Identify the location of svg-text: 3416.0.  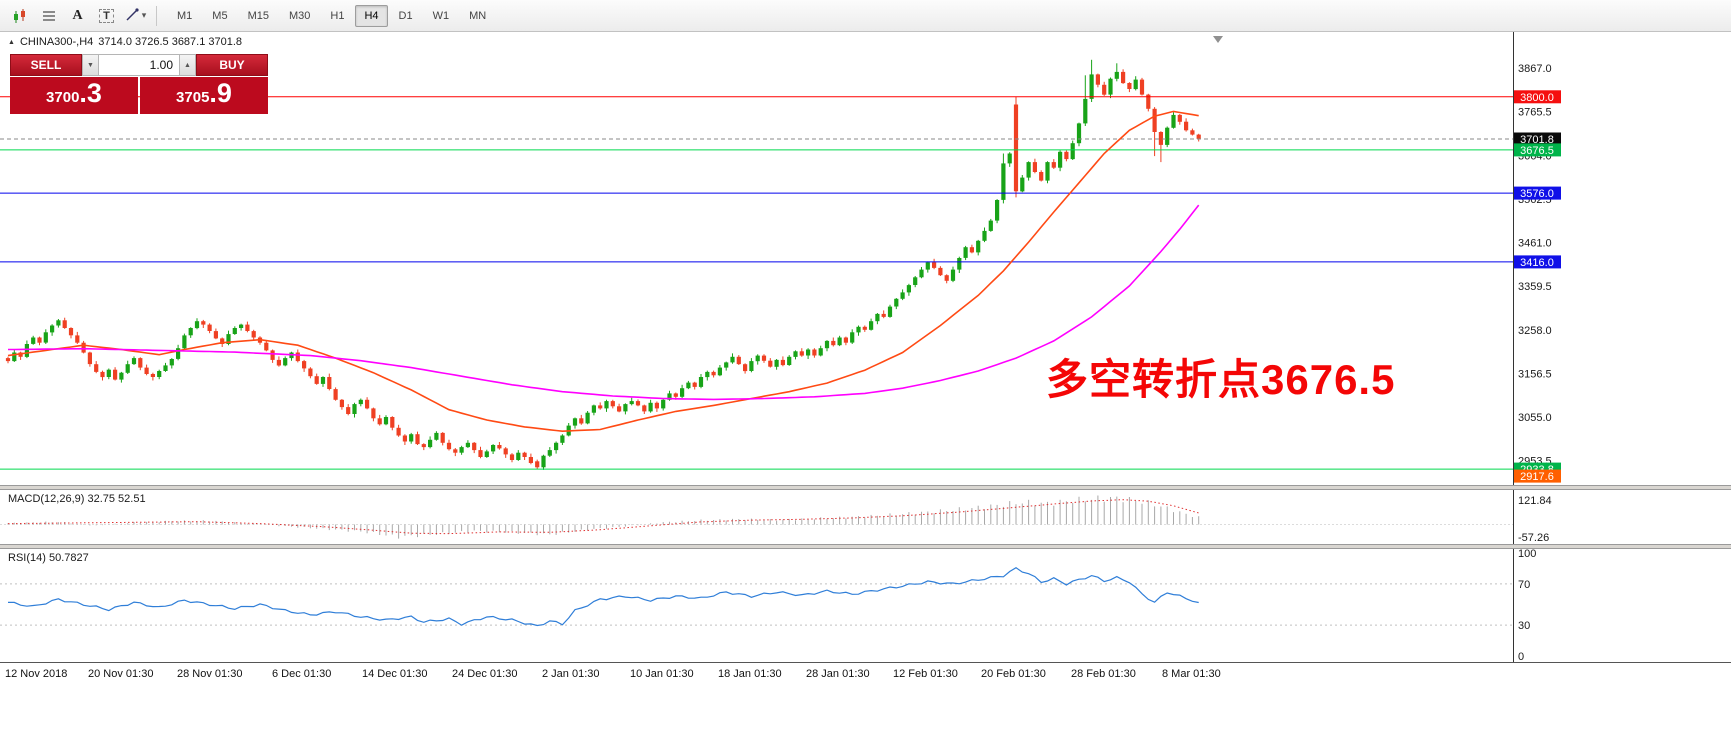
(1537, 263).